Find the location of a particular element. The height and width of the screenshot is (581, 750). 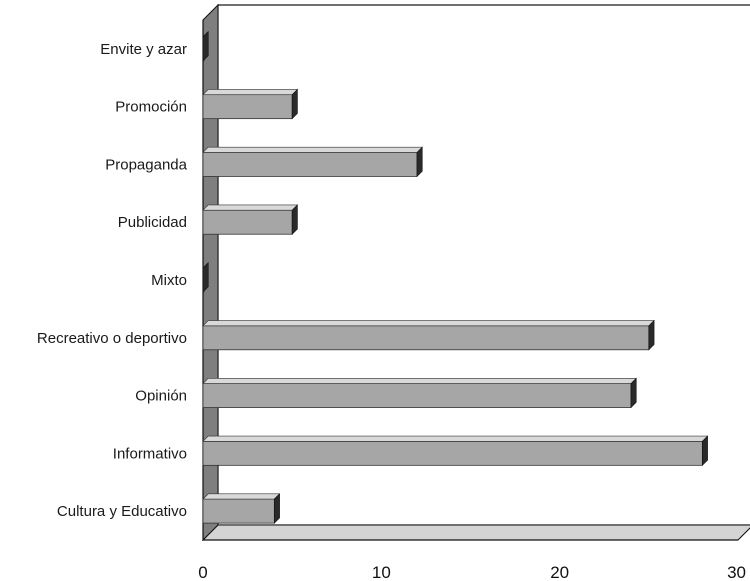

x-tick-label: 20 is located at coordinates (559, 572).